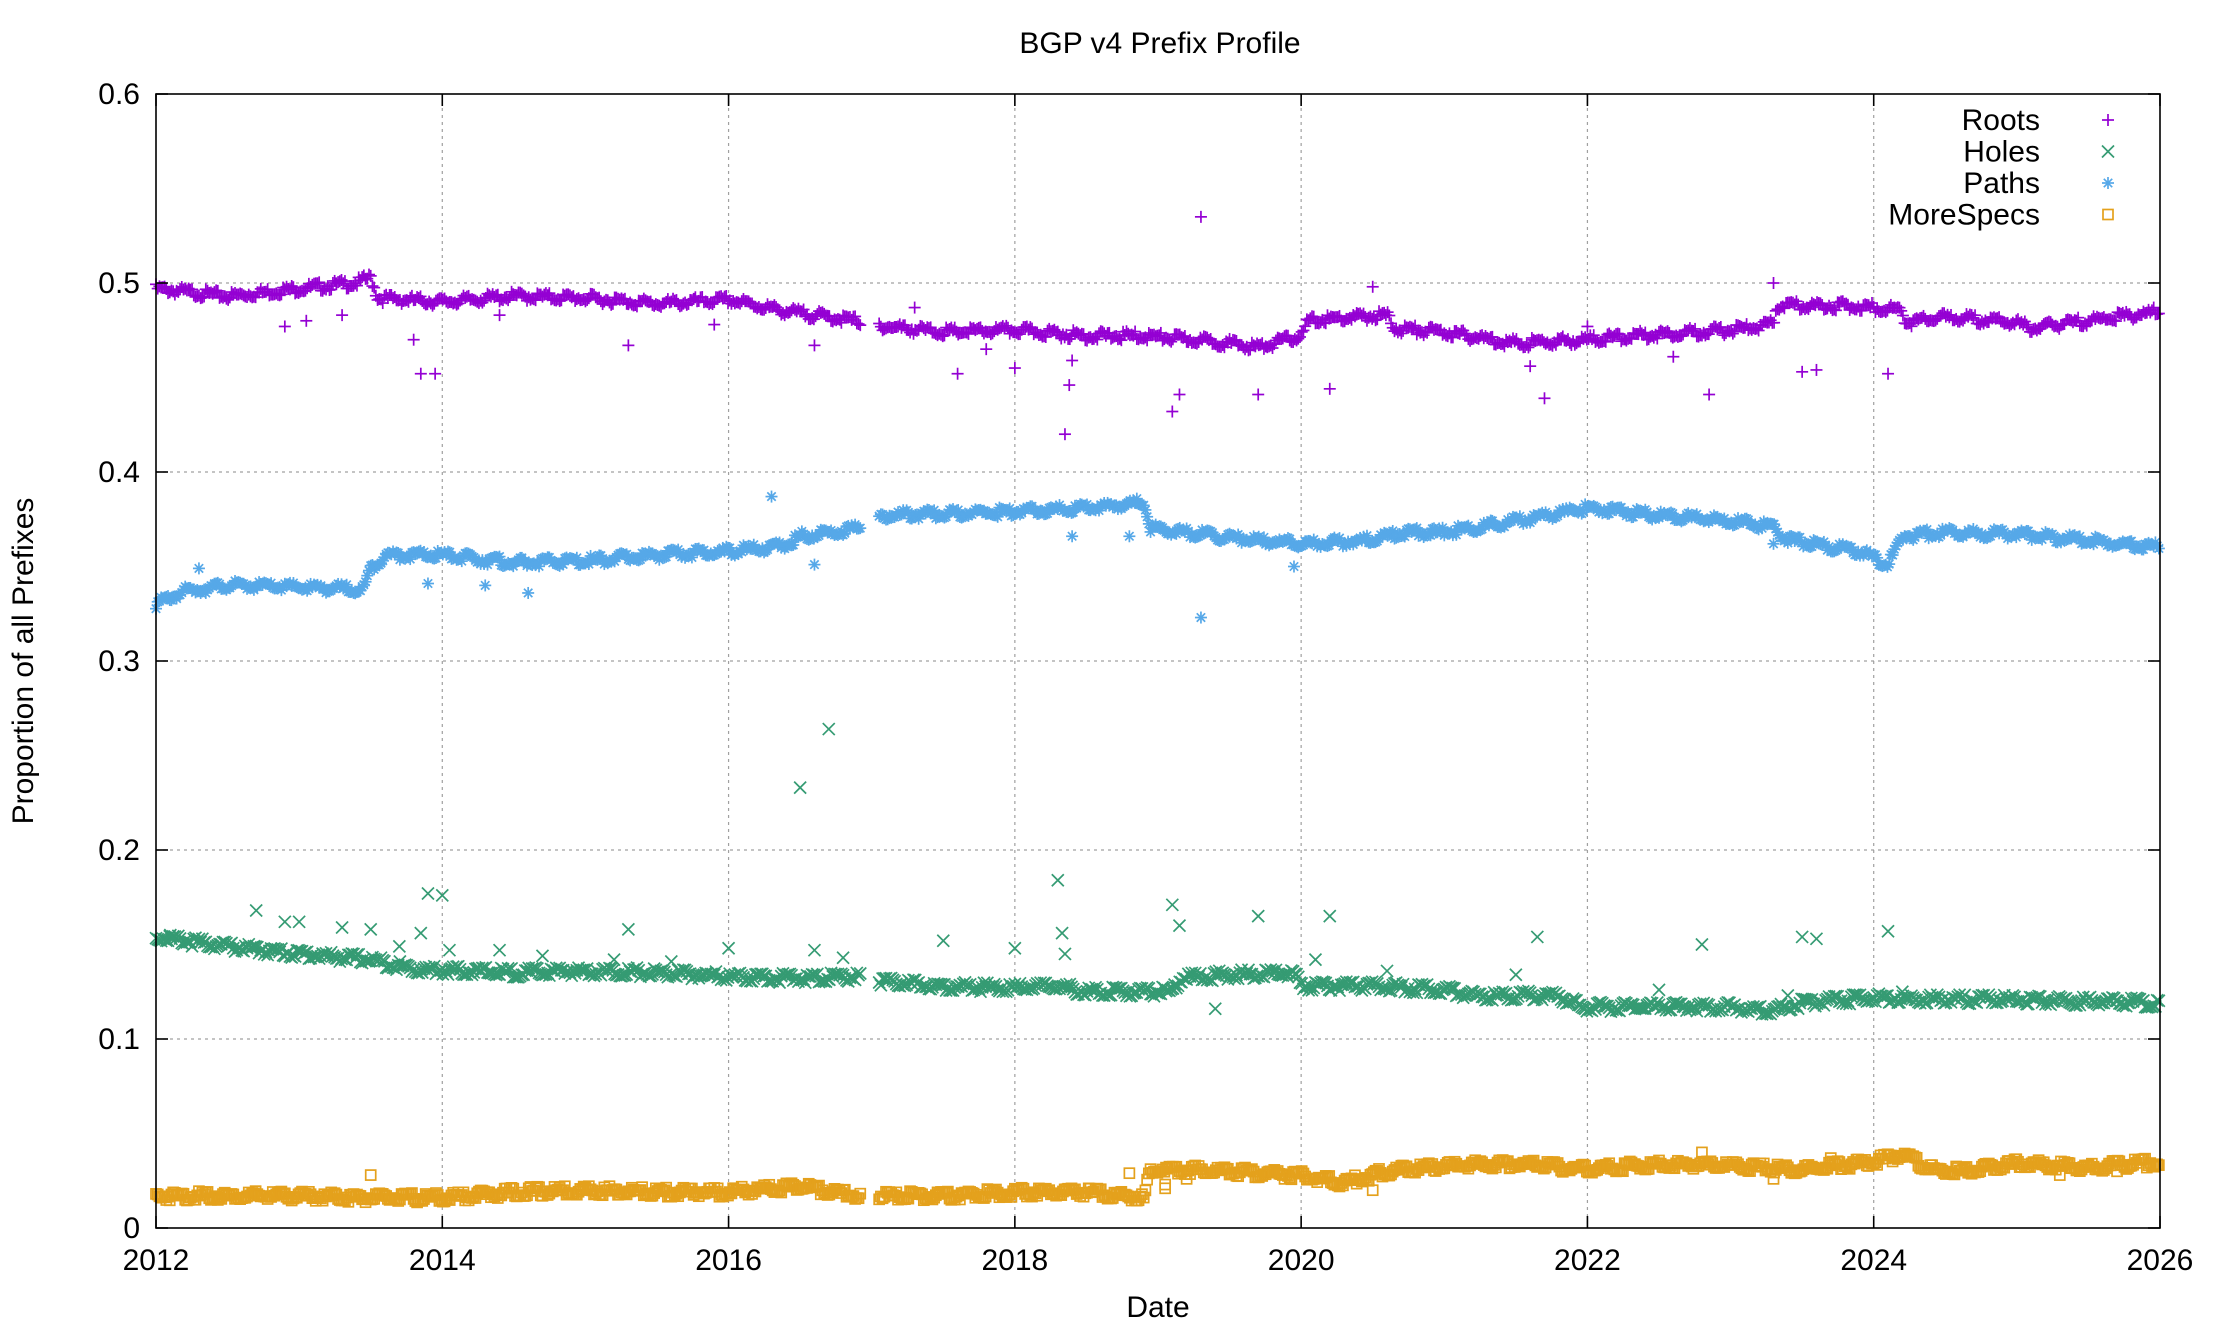 Image resolution: width=2240 pixels, height=1325 pixels. Describe the element at coordinates (1301, 1260) in the screenshot. I see `x-tick-label: 2020` at that location.